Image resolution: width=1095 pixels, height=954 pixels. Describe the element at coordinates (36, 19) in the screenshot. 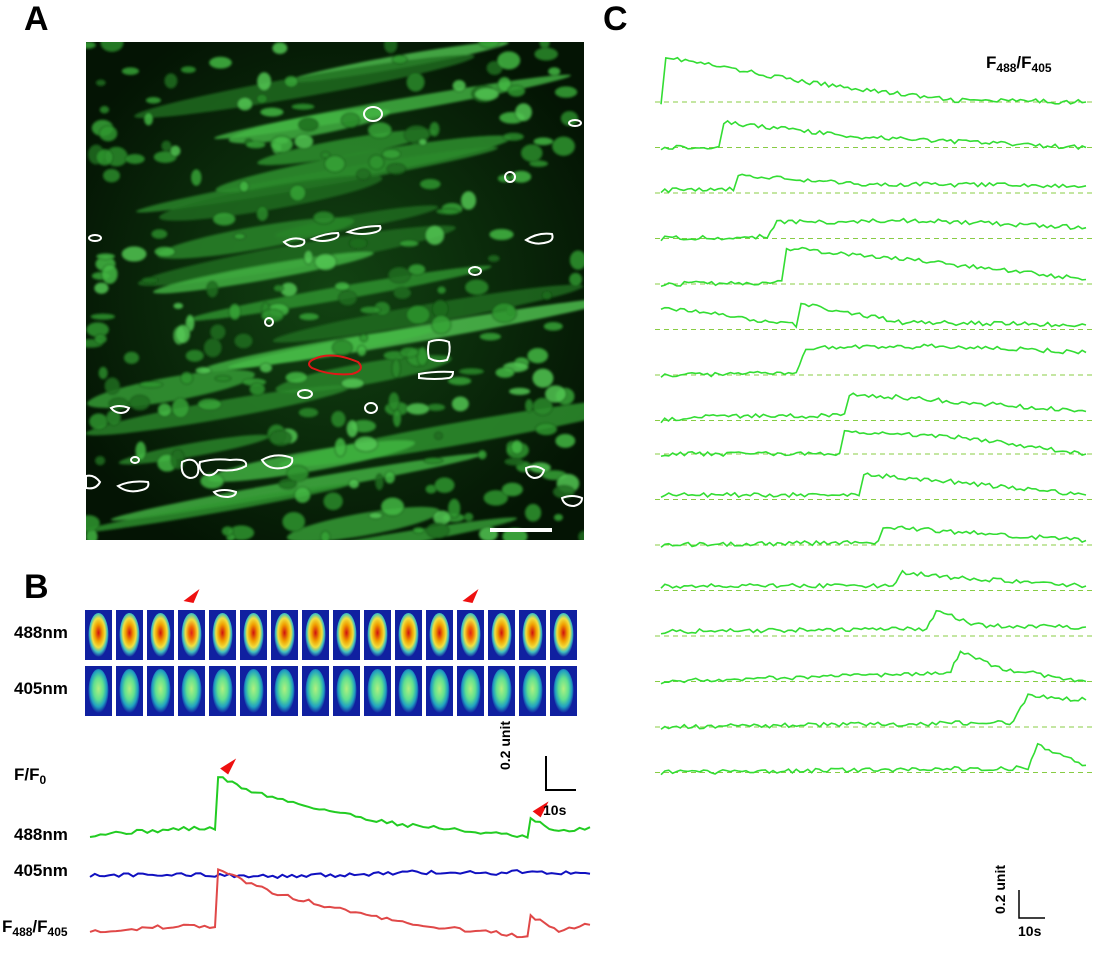

I see `panel-a-label: A` at that location.